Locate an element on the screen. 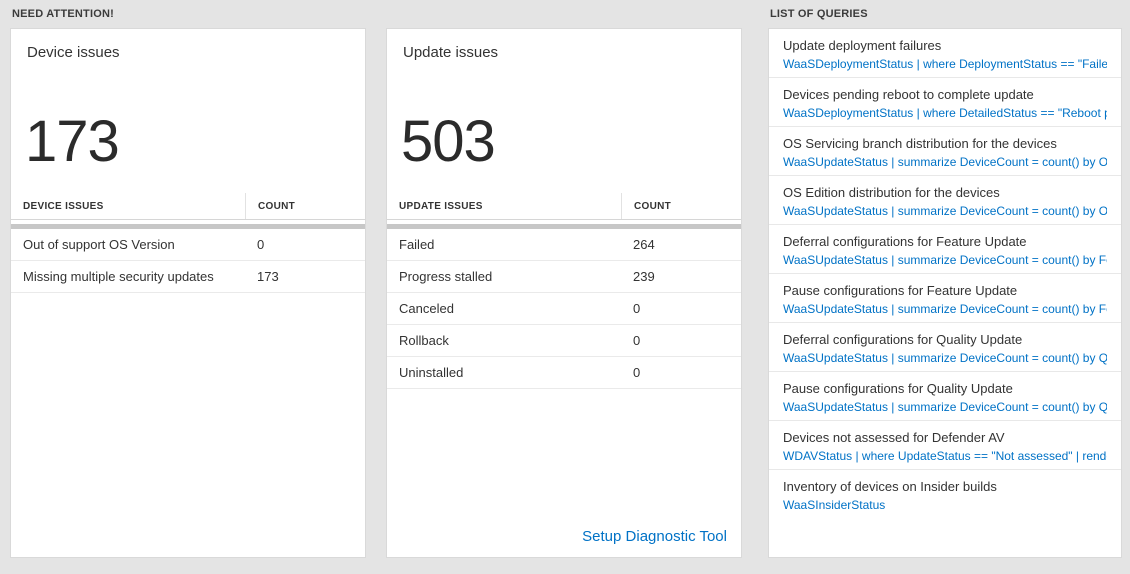 The image size is (1130, 574). query-title: Pause configurations for Quality Update is located at coordinates (898, 388).